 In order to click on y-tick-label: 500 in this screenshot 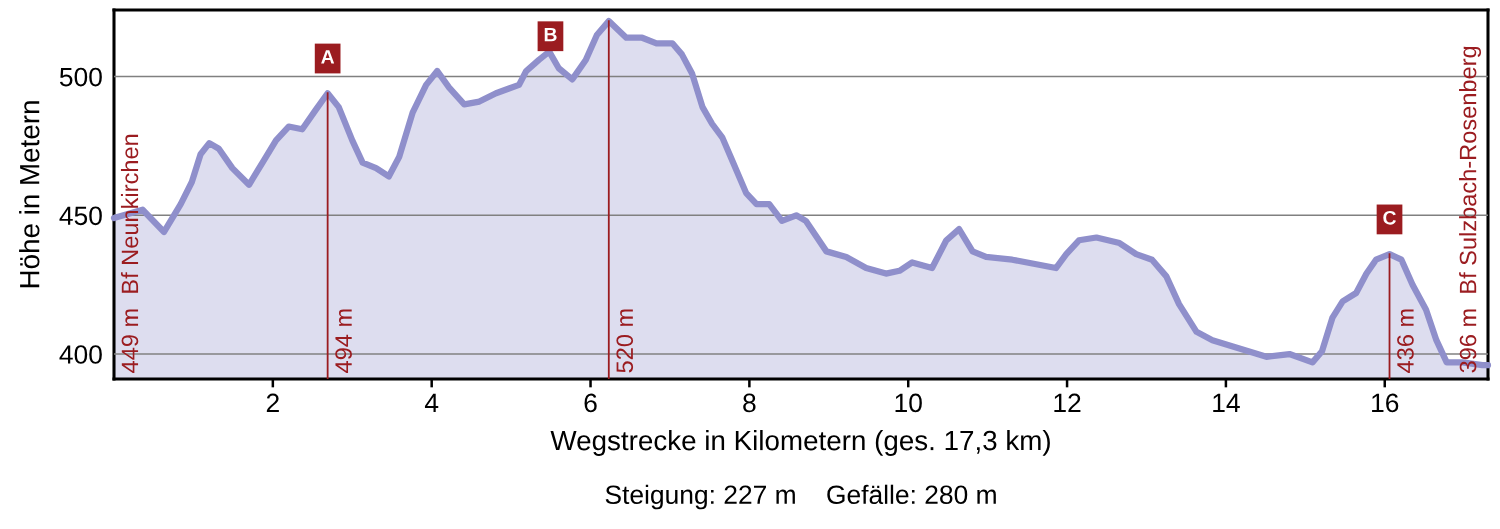, I will do `click(80, 77)`.